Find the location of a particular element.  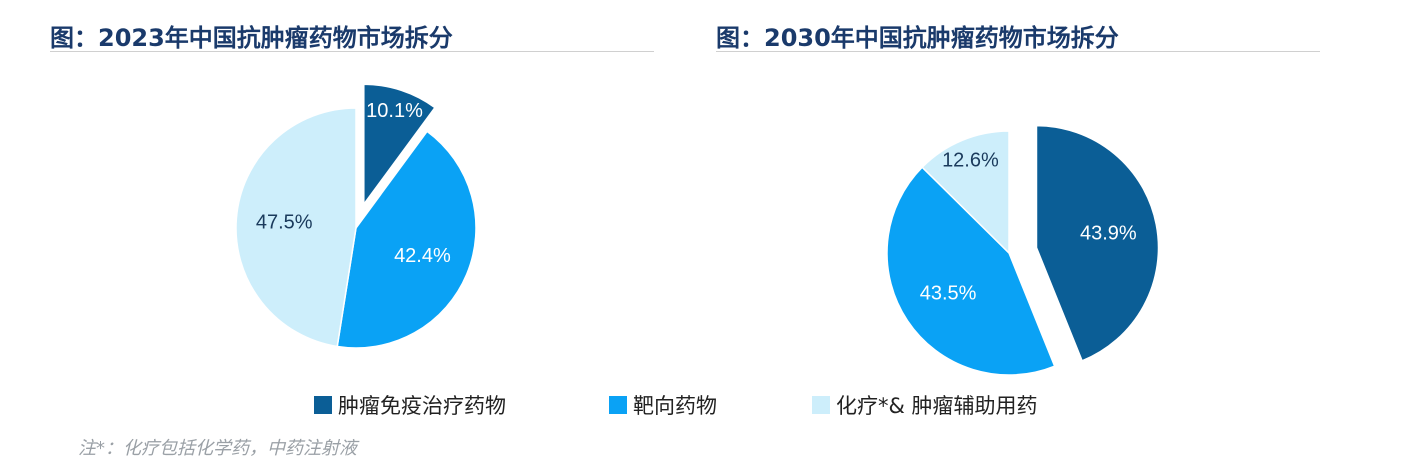

chart-title-2030: 图：2030年中国抗肿瘤药物市场拆分 is located at coordinates (917, 38).